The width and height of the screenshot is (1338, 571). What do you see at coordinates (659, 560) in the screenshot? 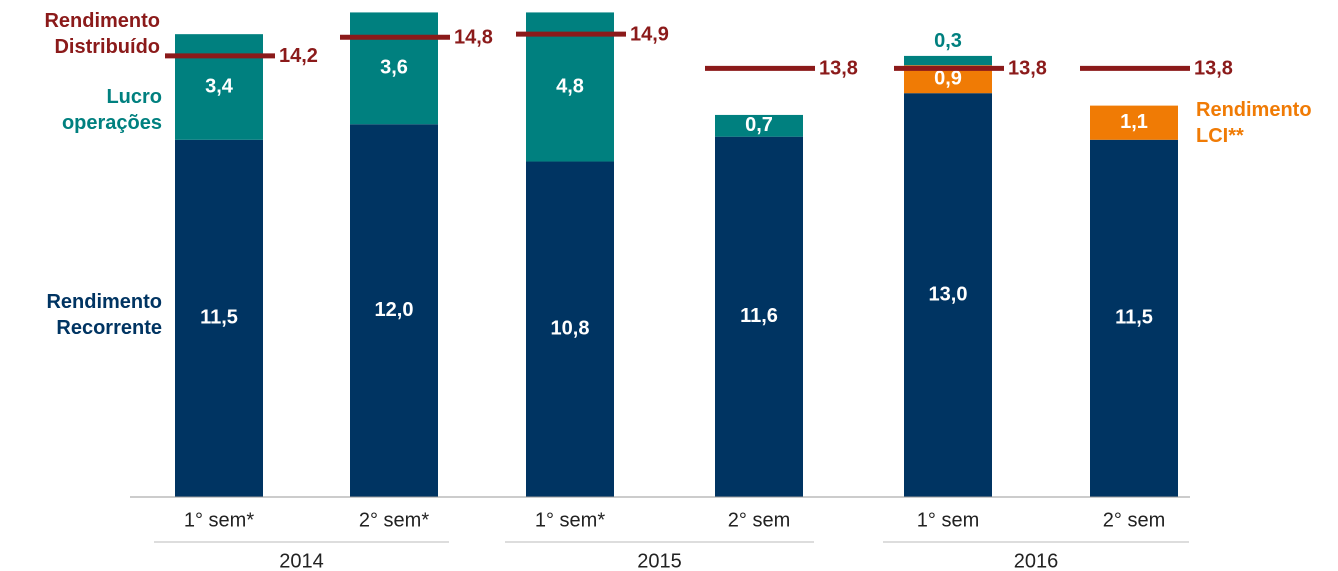
I see `group-label: 2015` at bounding box center [659, 560].